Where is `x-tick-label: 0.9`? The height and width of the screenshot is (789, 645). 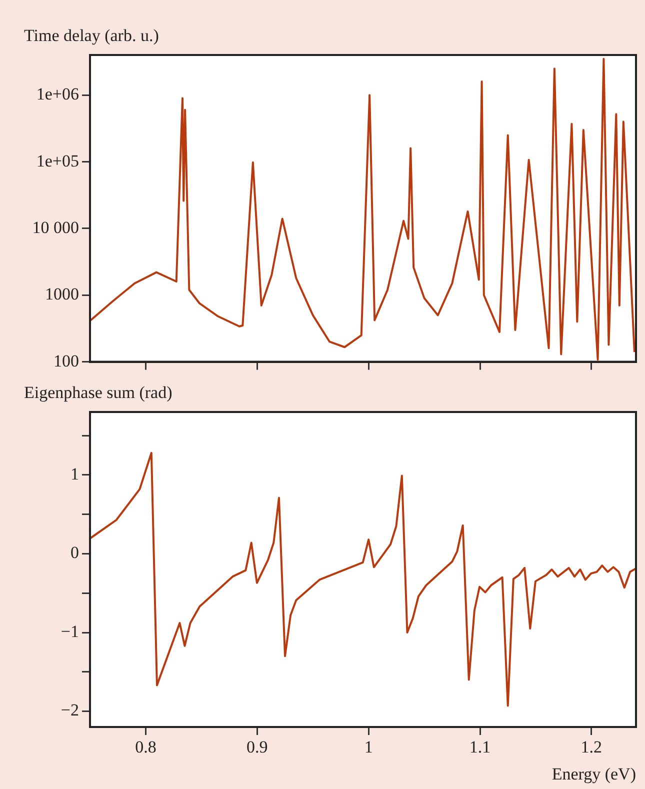 x-tick-label: 0.9 is located at coordinates (257, 747).